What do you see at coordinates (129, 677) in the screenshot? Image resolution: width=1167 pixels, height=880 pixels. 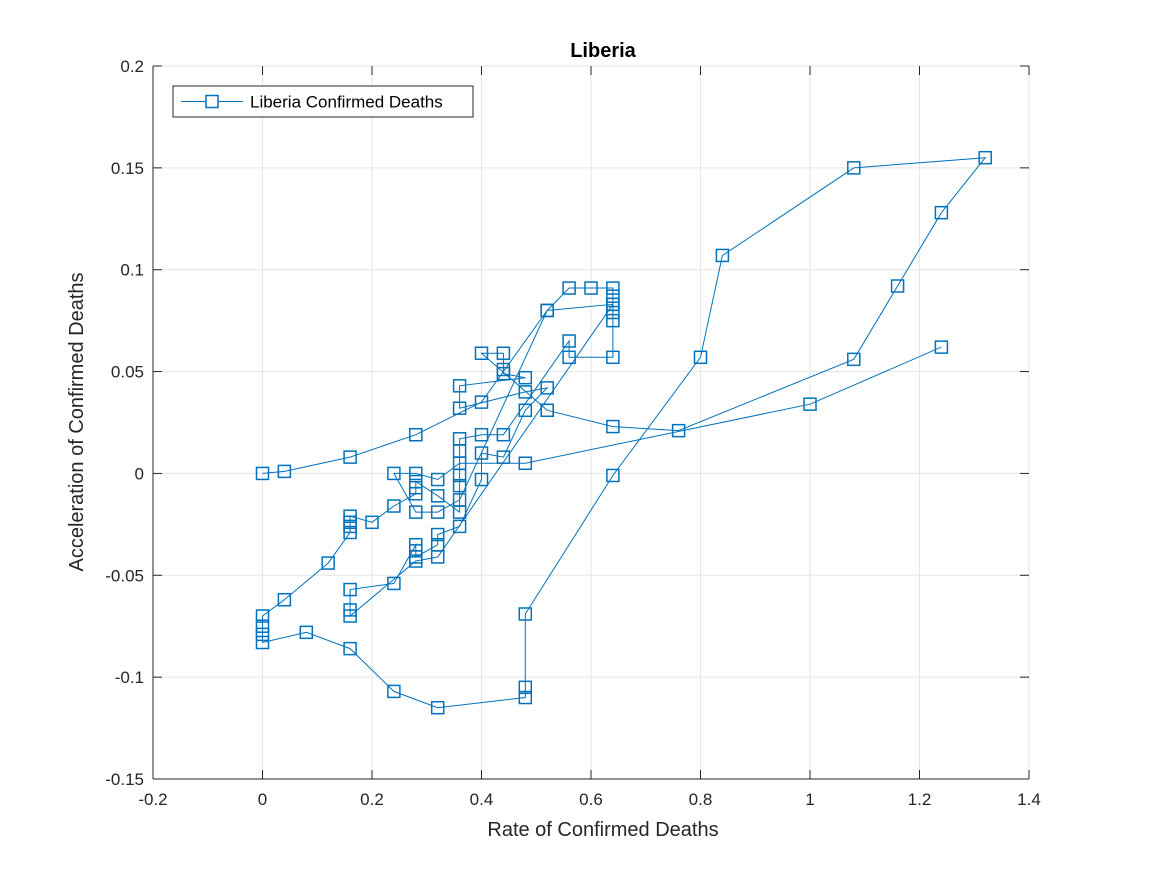 I see `y-tick-label: -0.1` at bounding box center [129, 677].